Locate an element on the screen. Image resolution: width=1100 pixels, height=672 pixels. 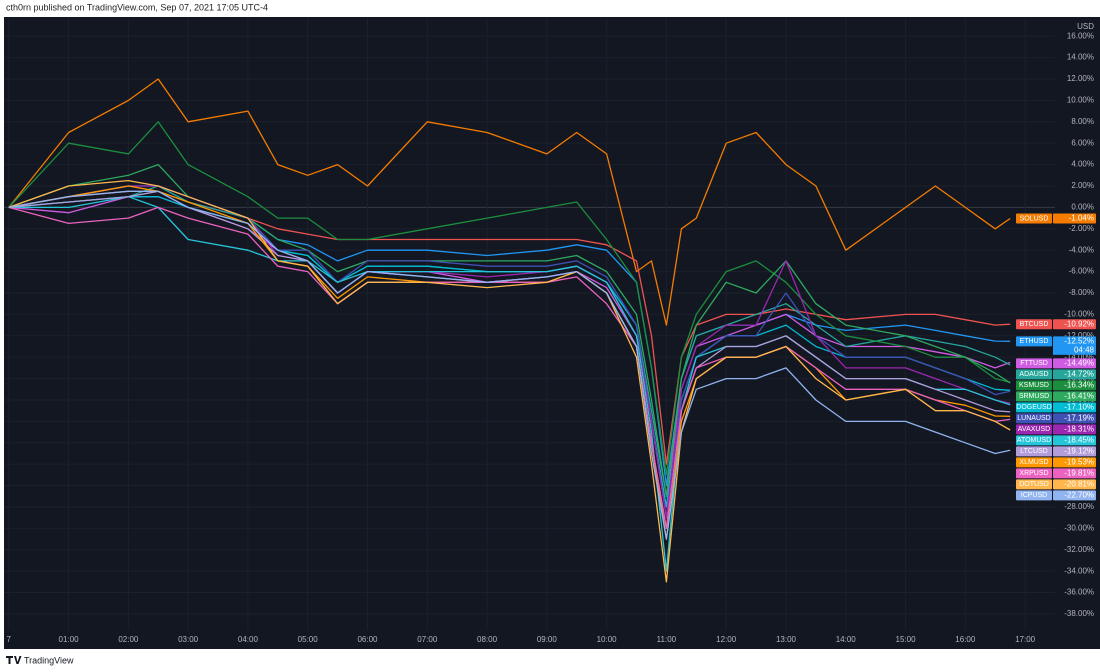
y-tick-label: 0.00% is located at coordinates (1082, 206).